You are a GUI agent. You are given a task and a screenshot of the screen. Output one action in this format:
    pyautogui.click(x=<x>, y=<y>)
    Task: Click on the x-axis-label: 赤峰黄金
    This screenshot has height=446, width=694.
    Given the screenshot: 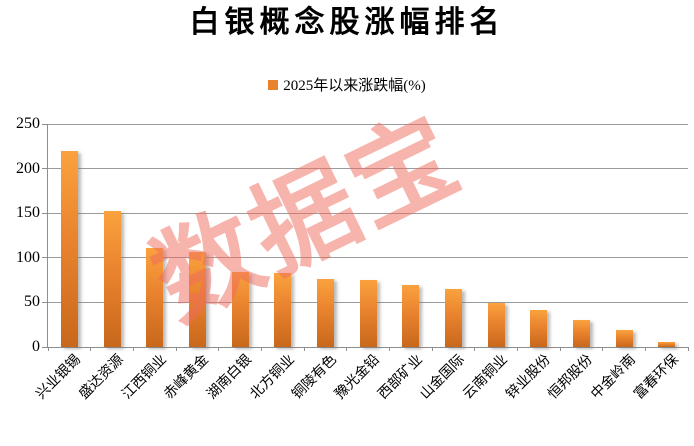 What is the action you would take?
    pyautogui.click(x=187, y=377)
    